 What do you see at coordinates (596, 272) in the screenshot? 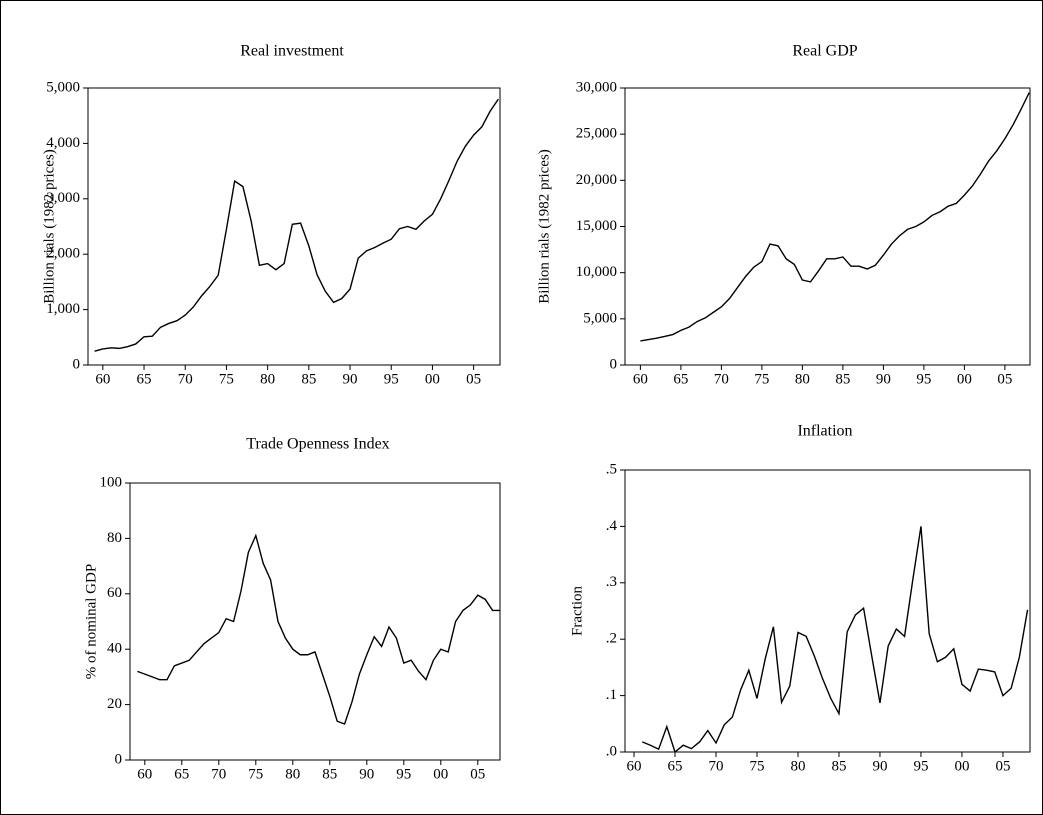
I see `y-tick-label: 10,000` at bounding box center [596, 272].